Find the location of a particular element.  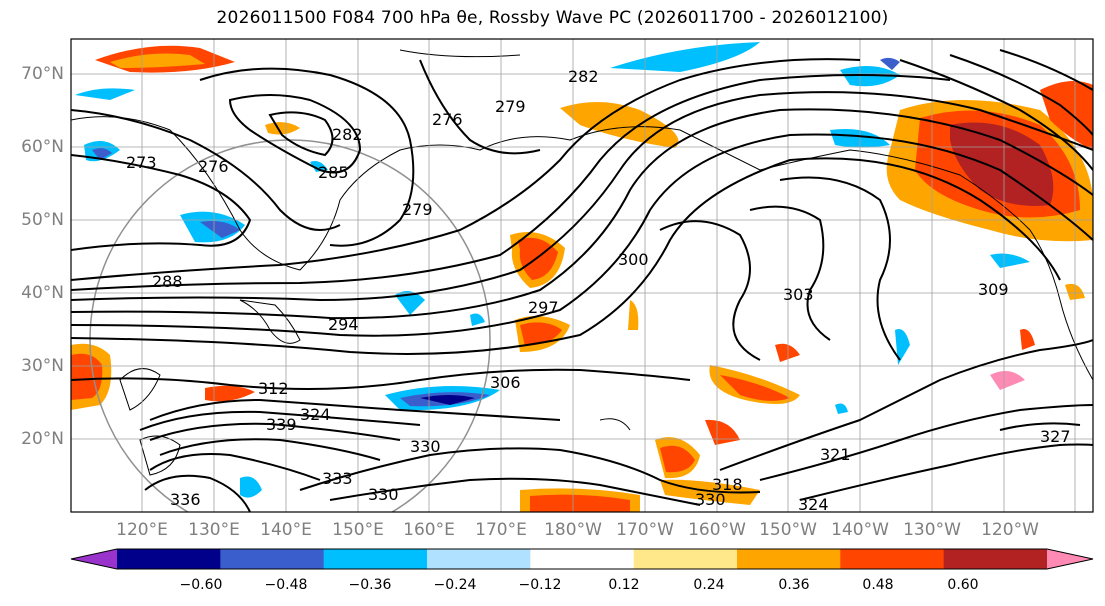

contour-label: 288 is located at coordinates (167, 281).